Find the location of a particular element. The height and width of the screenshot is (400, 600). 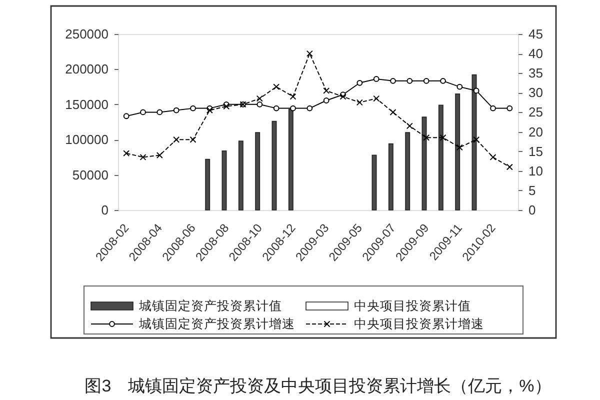

legend-label: 城镇固定资产投资累计增速 is located at coordinates (216, 324).